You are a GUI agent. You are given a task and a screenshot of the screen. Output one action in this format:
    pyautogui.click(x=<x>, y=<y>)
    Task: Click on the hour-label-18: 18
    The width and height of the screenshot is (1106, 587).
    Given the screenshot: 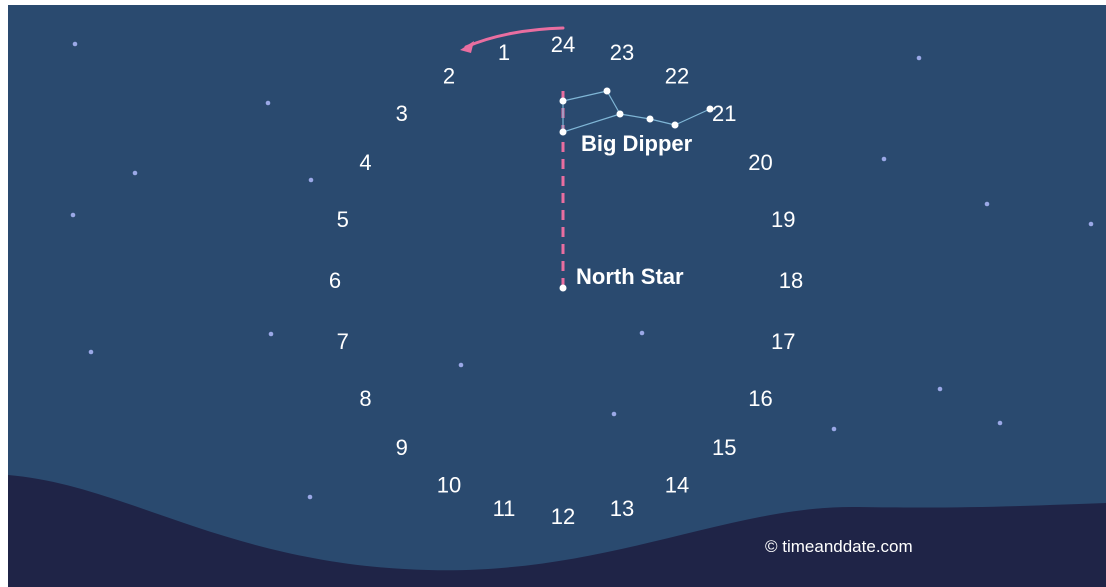 What is the action you would take?
    pyautogui.click(x=791, y=280)
    